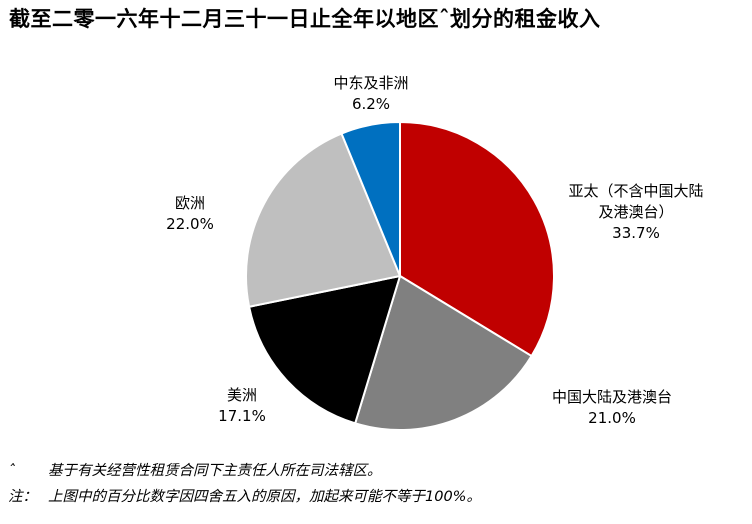 The image size is (752, 524). What do you see at coordinates (190, 213) in the screenshot?
I see `slice-label: 欧洲 22.0%` at bounding box center [190, 213].